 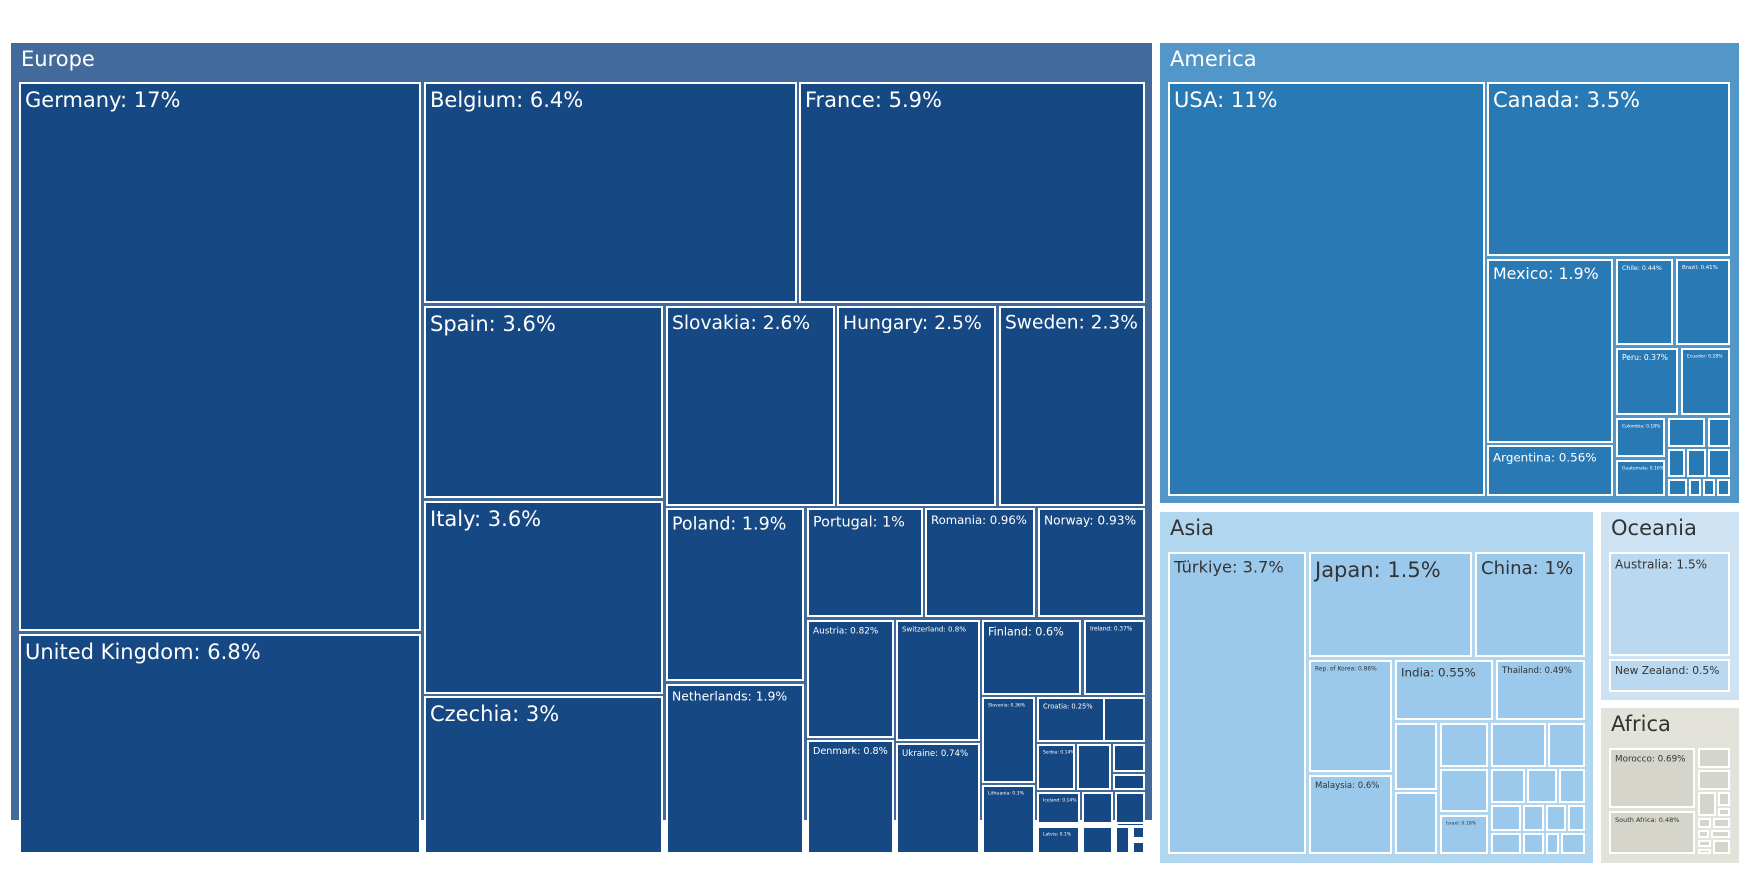 I want to click on tile-argentina, so click(x=1550, y=470).